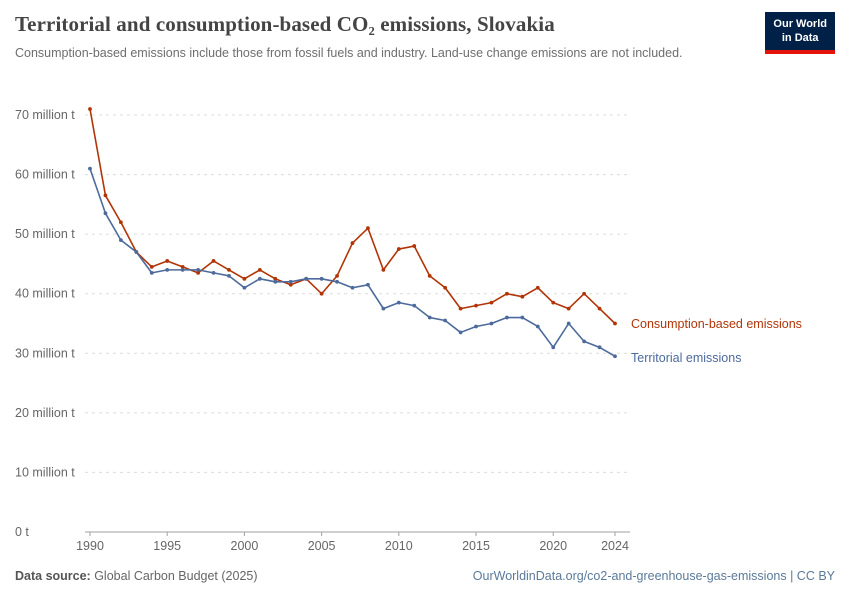  I want to click on y-axis-label: 60 million t, so click(45, 175).